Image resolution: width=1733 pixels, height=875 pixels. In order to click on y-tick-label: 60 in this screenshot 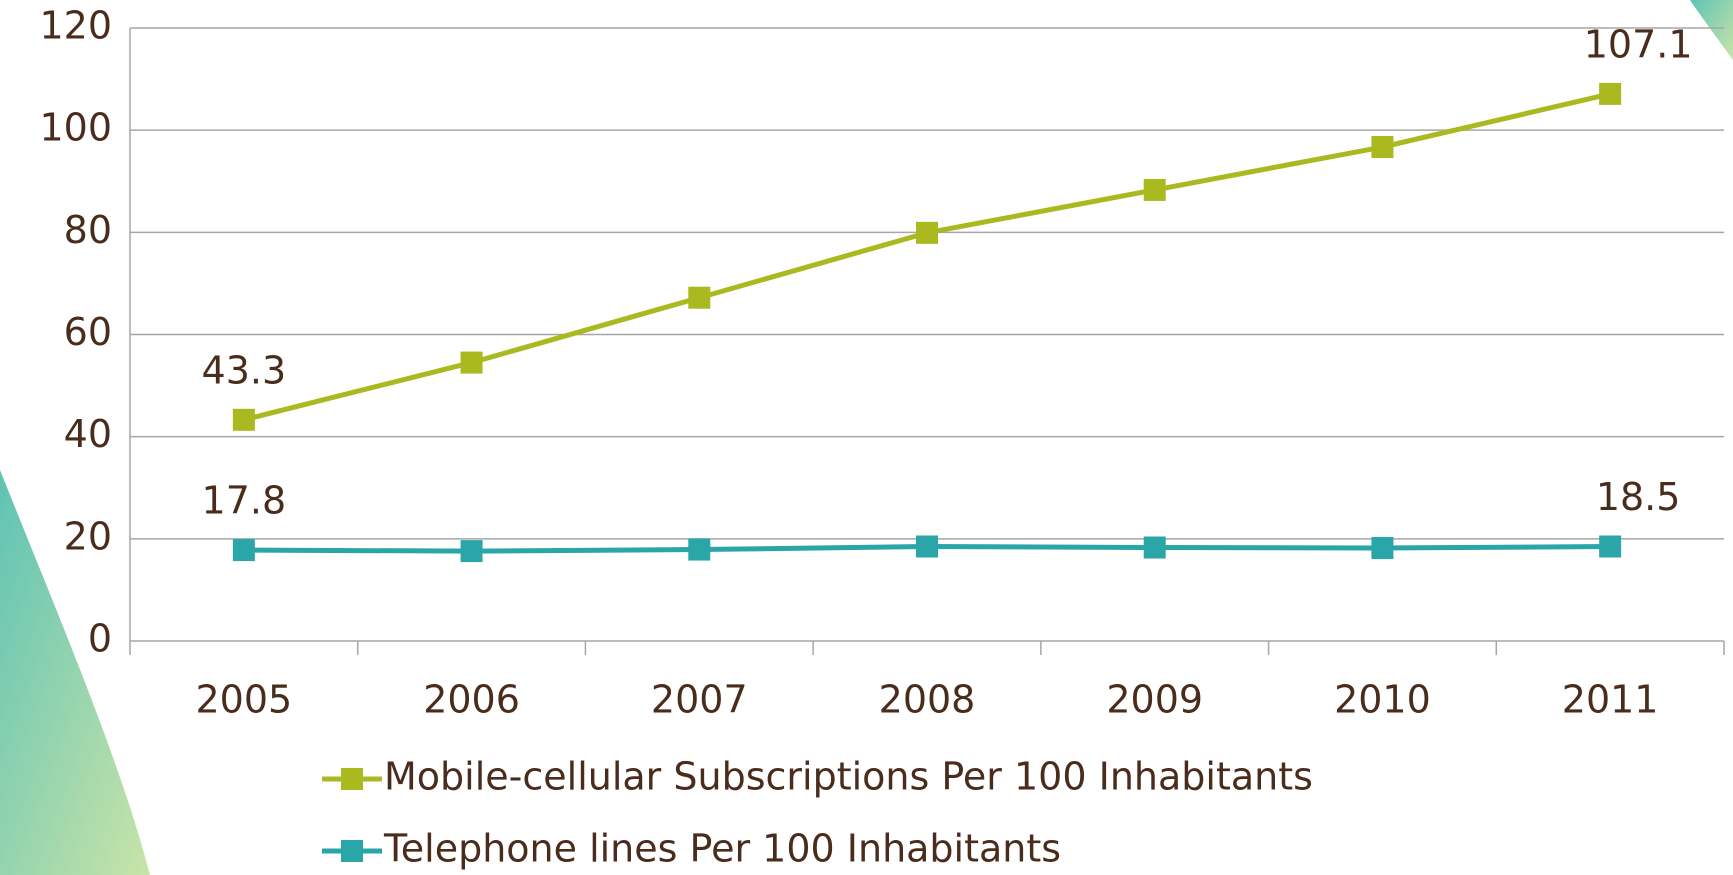, I will do `click(88, 332)`.